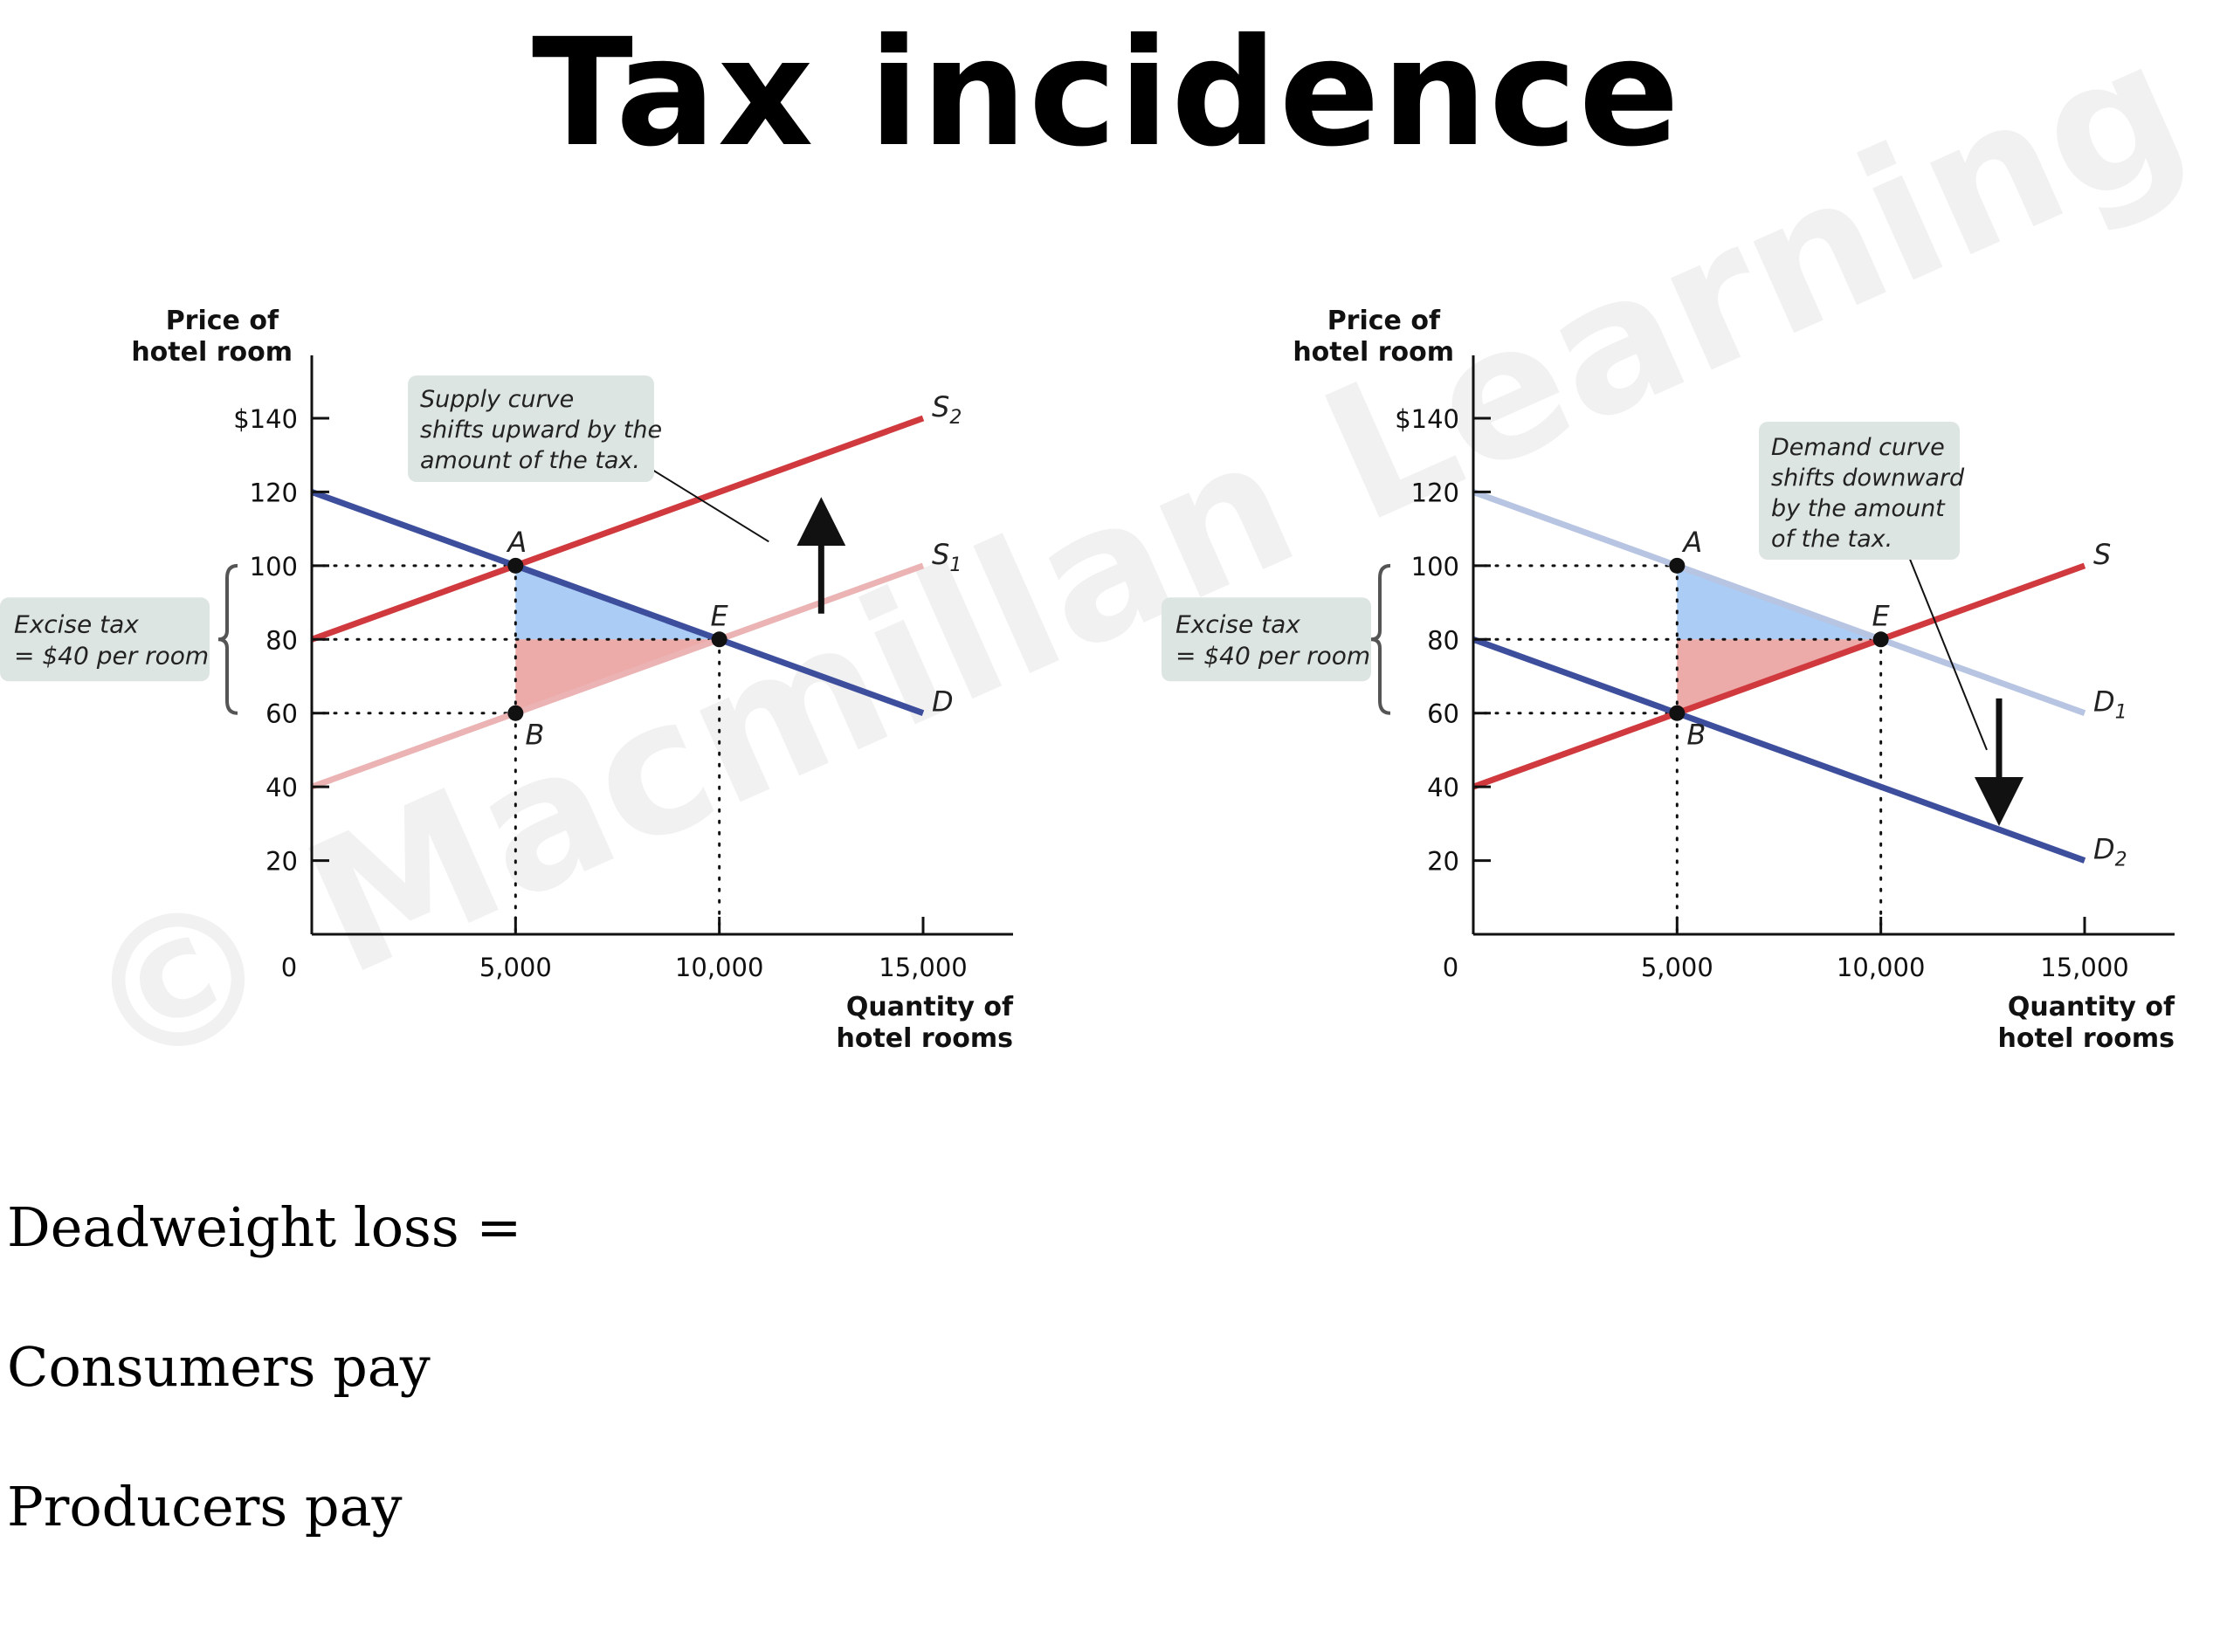 The width and height of the screenshot is (2213, 1652). What do you see at coordinates (1443, 787) in the screenshot?
I see `right-y-tick-label-40: 40` at bounding box center [1443, 787].